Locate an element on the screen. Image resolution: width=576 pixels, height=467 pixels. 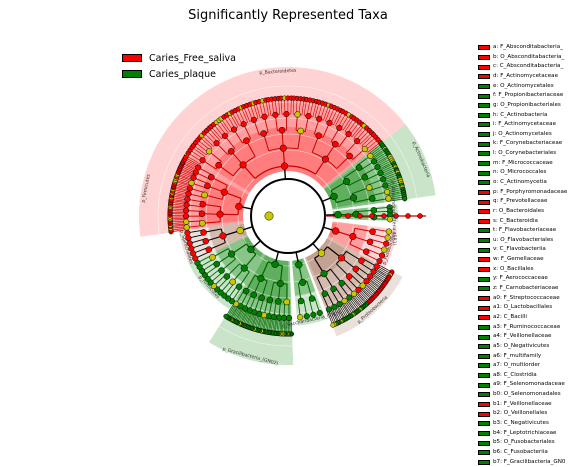
taxa-legend-label: p: F_Porphyromonadaceae is located at coordinates (530, 193).